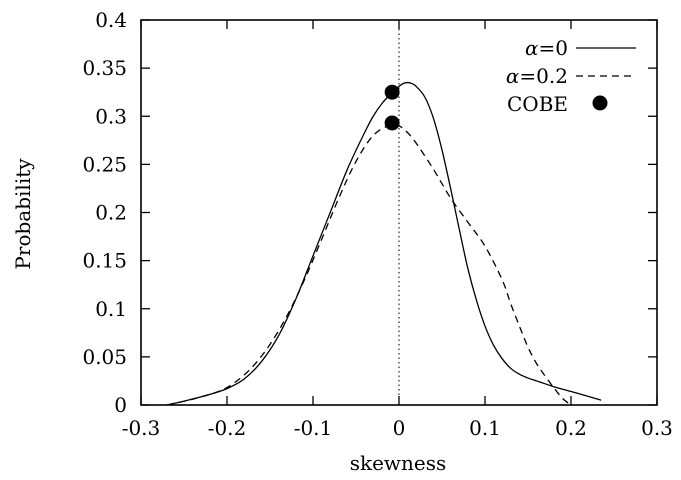 This screenshot has width=681, height=480. What do you see at coordinates (485, 428) in the screenshot?
I see `x-tick-label: 0.1` at bounding box center [485, 428].